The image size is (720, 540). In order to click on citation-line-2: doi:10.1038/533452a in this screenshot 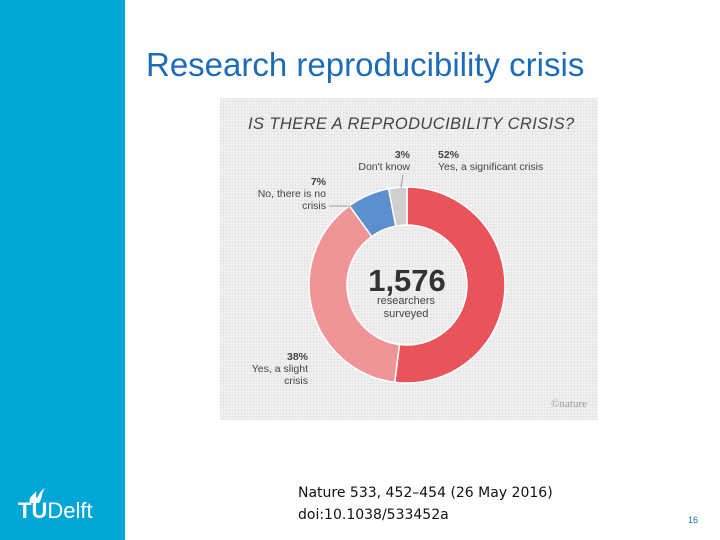, I will do `click(373, 515)`.